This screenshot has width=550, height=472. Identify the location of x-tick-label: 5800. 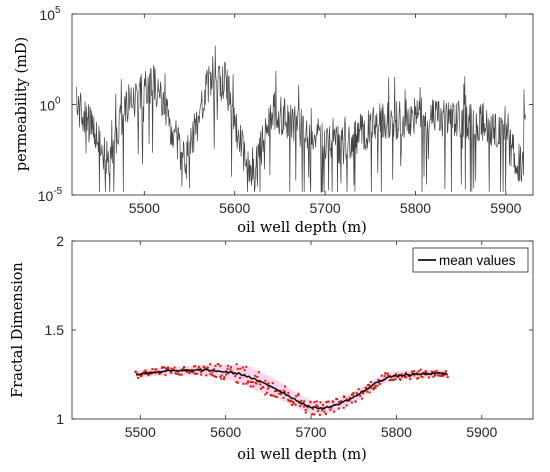
(415, 208).